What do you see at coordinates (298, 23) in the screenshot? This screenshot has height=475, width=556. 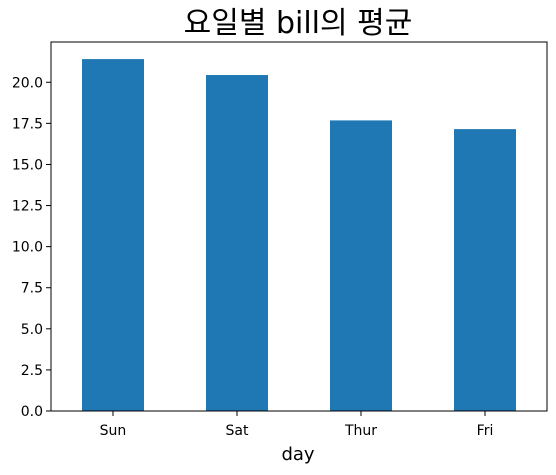 I see `chart-title: 요일별 bill의 평균` at bounding box center [298, 23].